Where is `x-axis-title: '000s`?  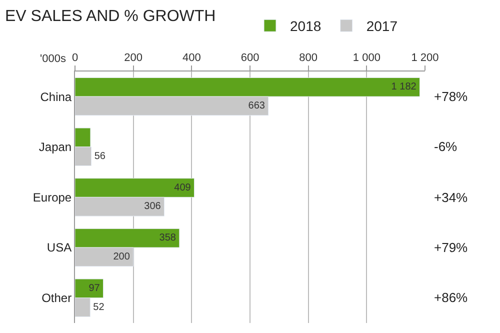
x-axis-title: '000s is located at coordinates (53, 59).